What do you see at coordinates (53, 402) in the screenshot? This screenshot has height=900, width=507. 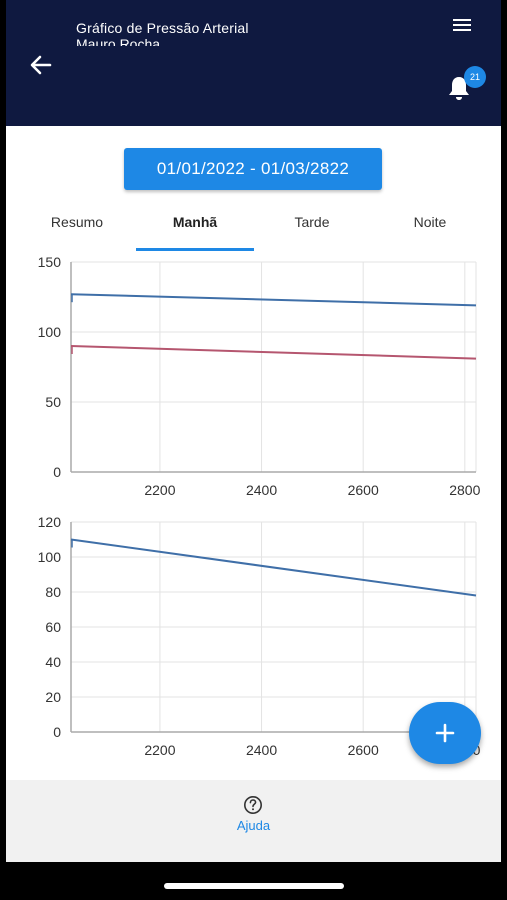 I see `y-tick-label: 50` at bounding box center [53, 402].